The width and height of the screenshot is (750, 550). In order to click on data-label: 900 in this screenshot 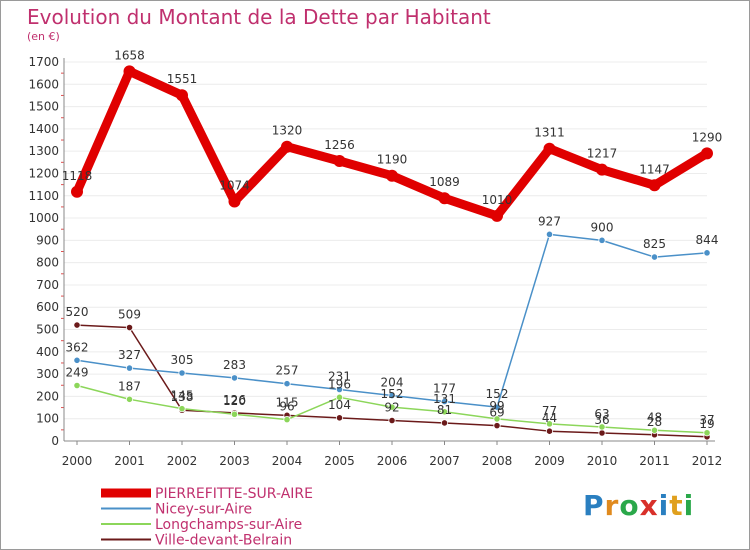, I will do `click(602, 227)`.